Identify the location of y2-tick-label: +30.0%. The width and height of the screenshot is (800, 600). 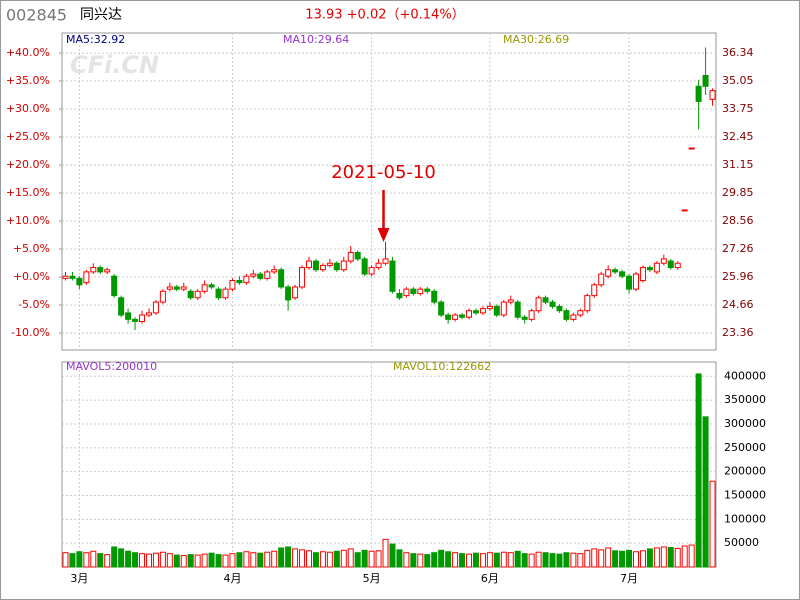
(28, 108).